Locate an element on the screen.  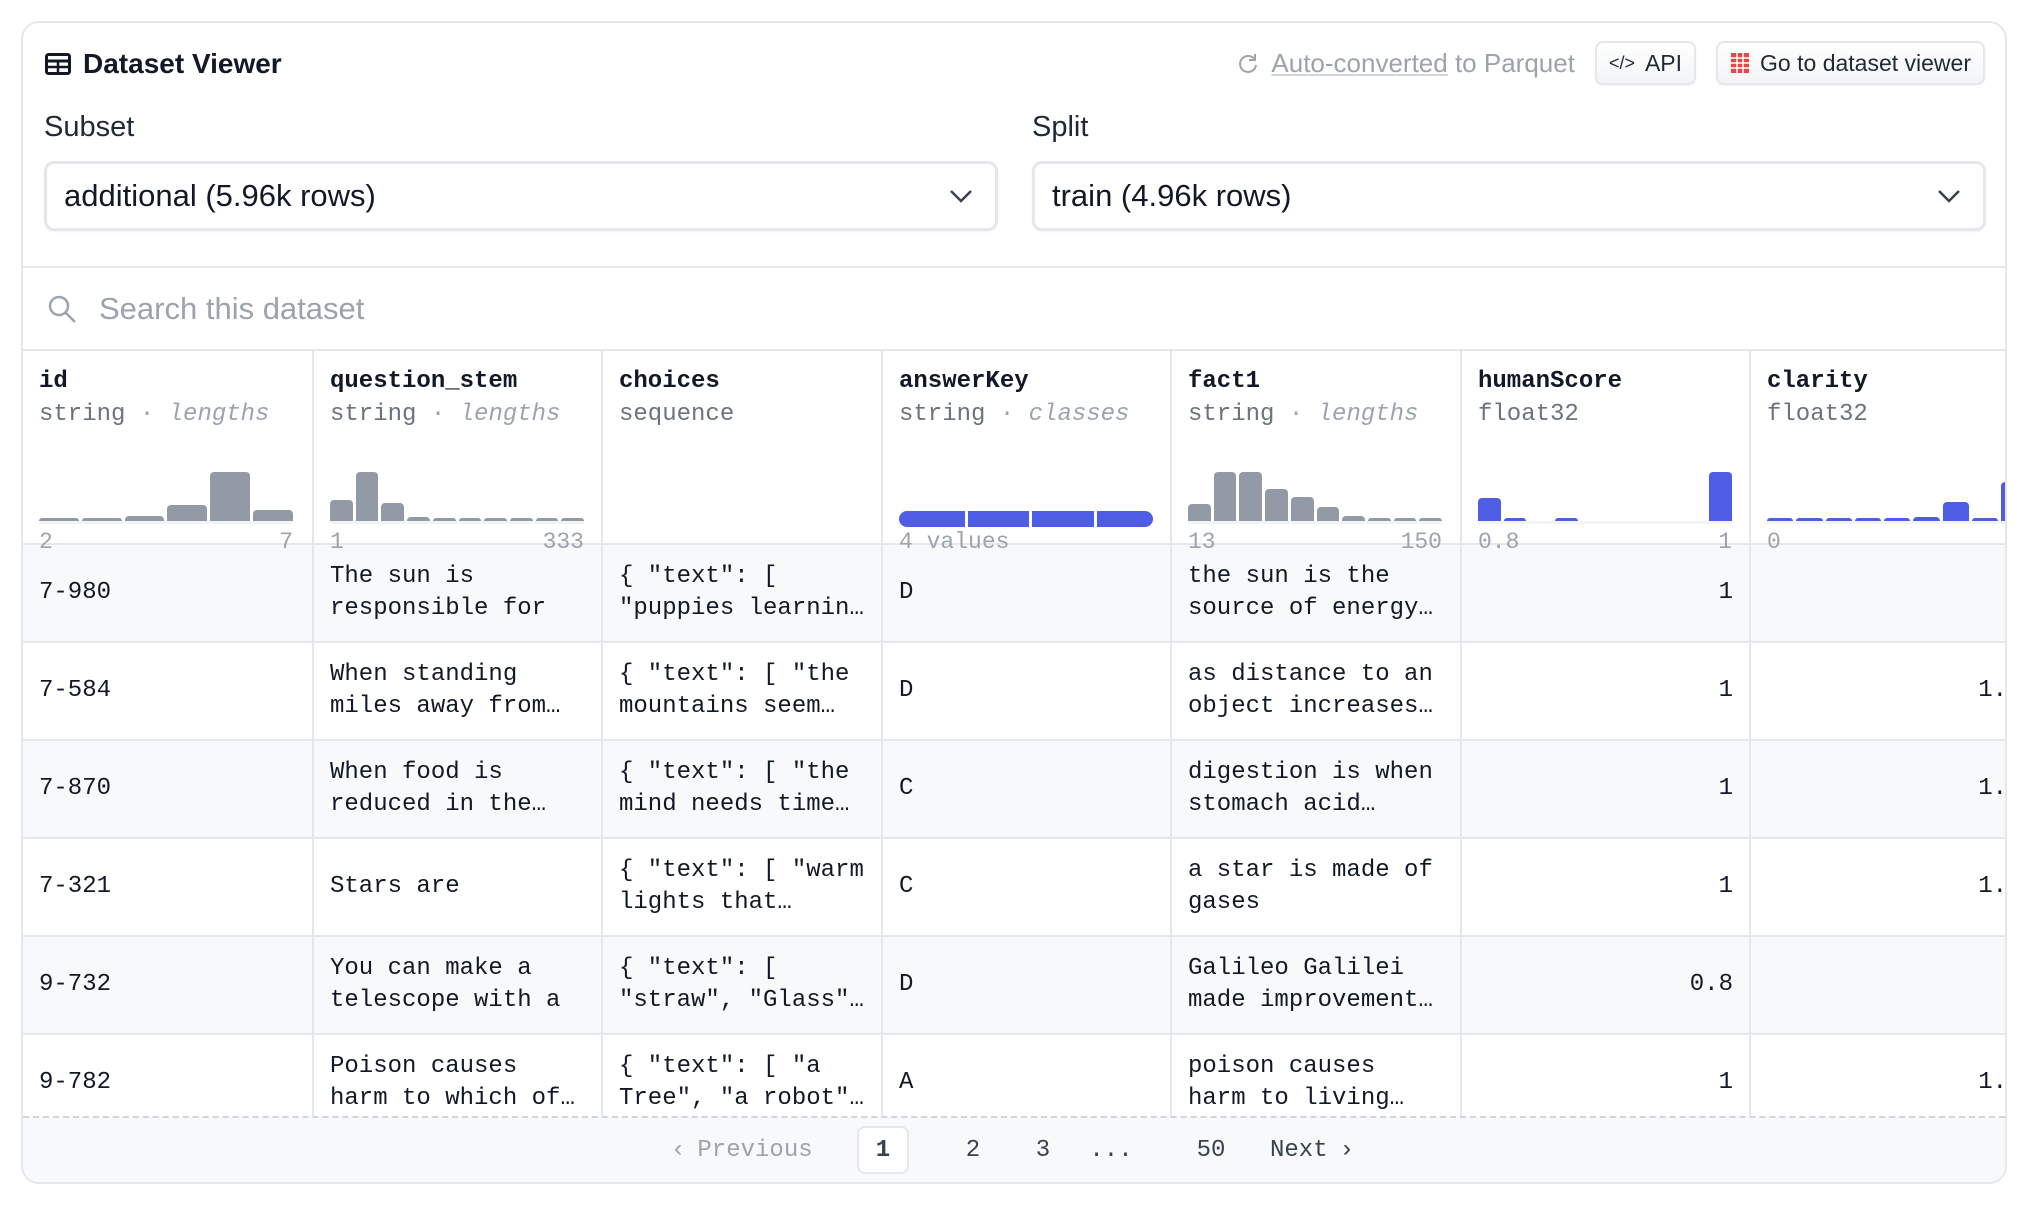
previous-page-button: ‹ Previous is located at coordinates (742, 1150).